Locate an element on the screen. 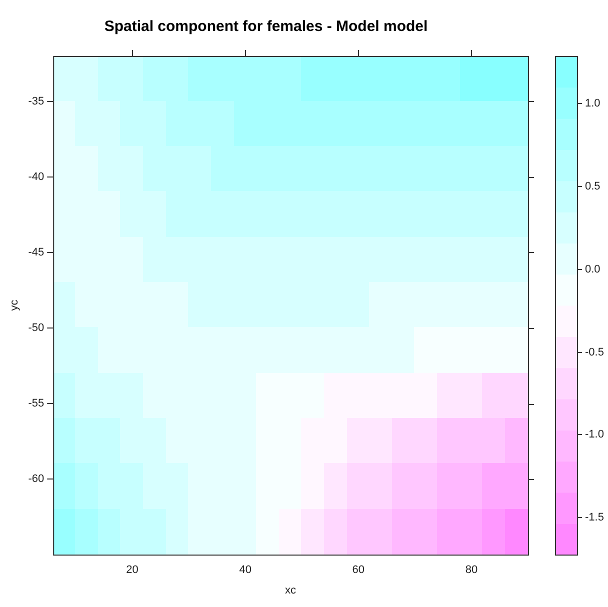 Image resolution: width=608 pixels, height=607 pixels. color-bar-label: 0.0 is located at coordinates (592, 270).